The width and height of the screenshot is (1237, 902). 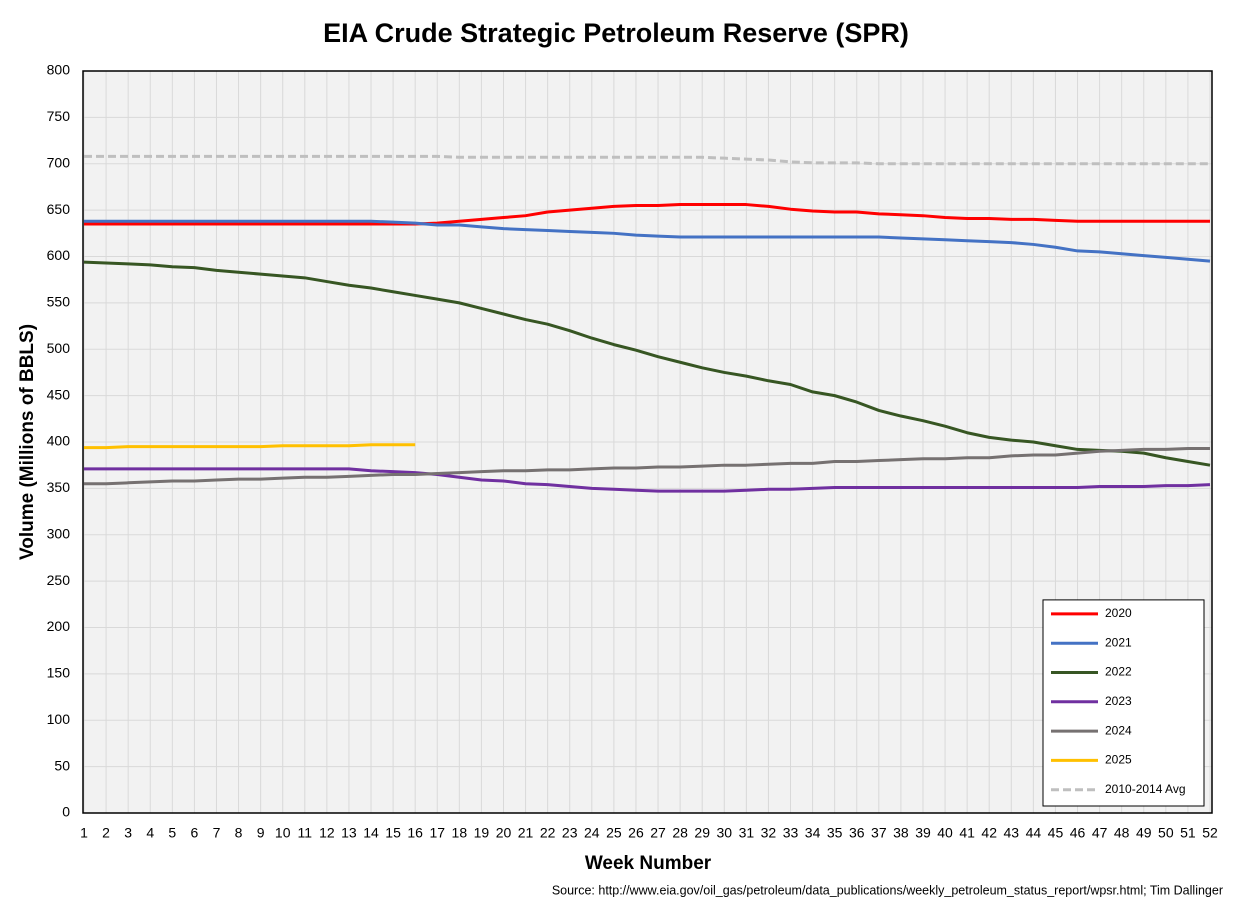 What do you see at coordinates (66, 812) in the screenshot?
I see `y-tick-label: 0` at bounding box center [66, 812].